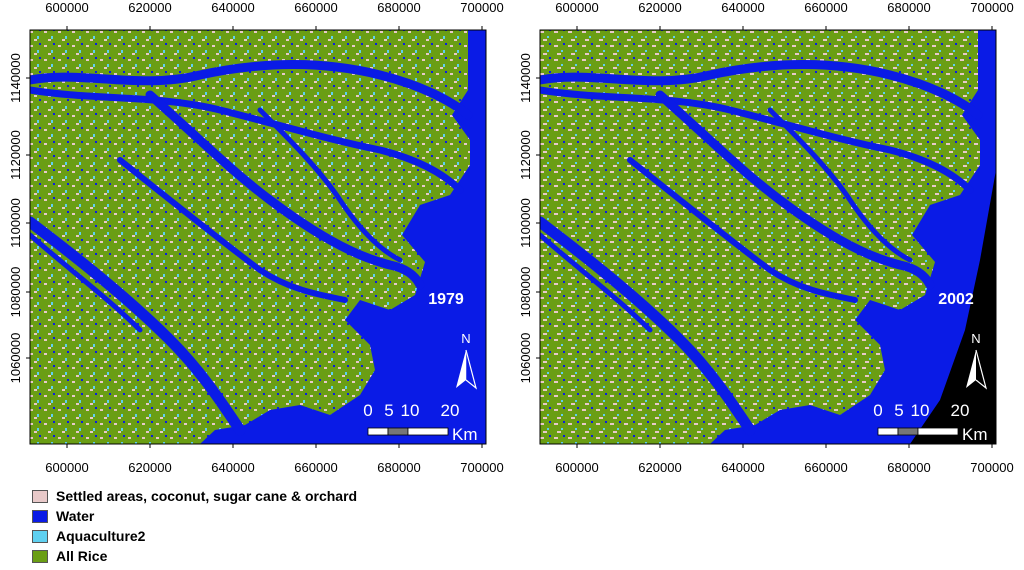  Describe the element at coordinates (194, 536) in the screenshot. I see `legend-item-aquaculture: Aquaculture2` at that location.